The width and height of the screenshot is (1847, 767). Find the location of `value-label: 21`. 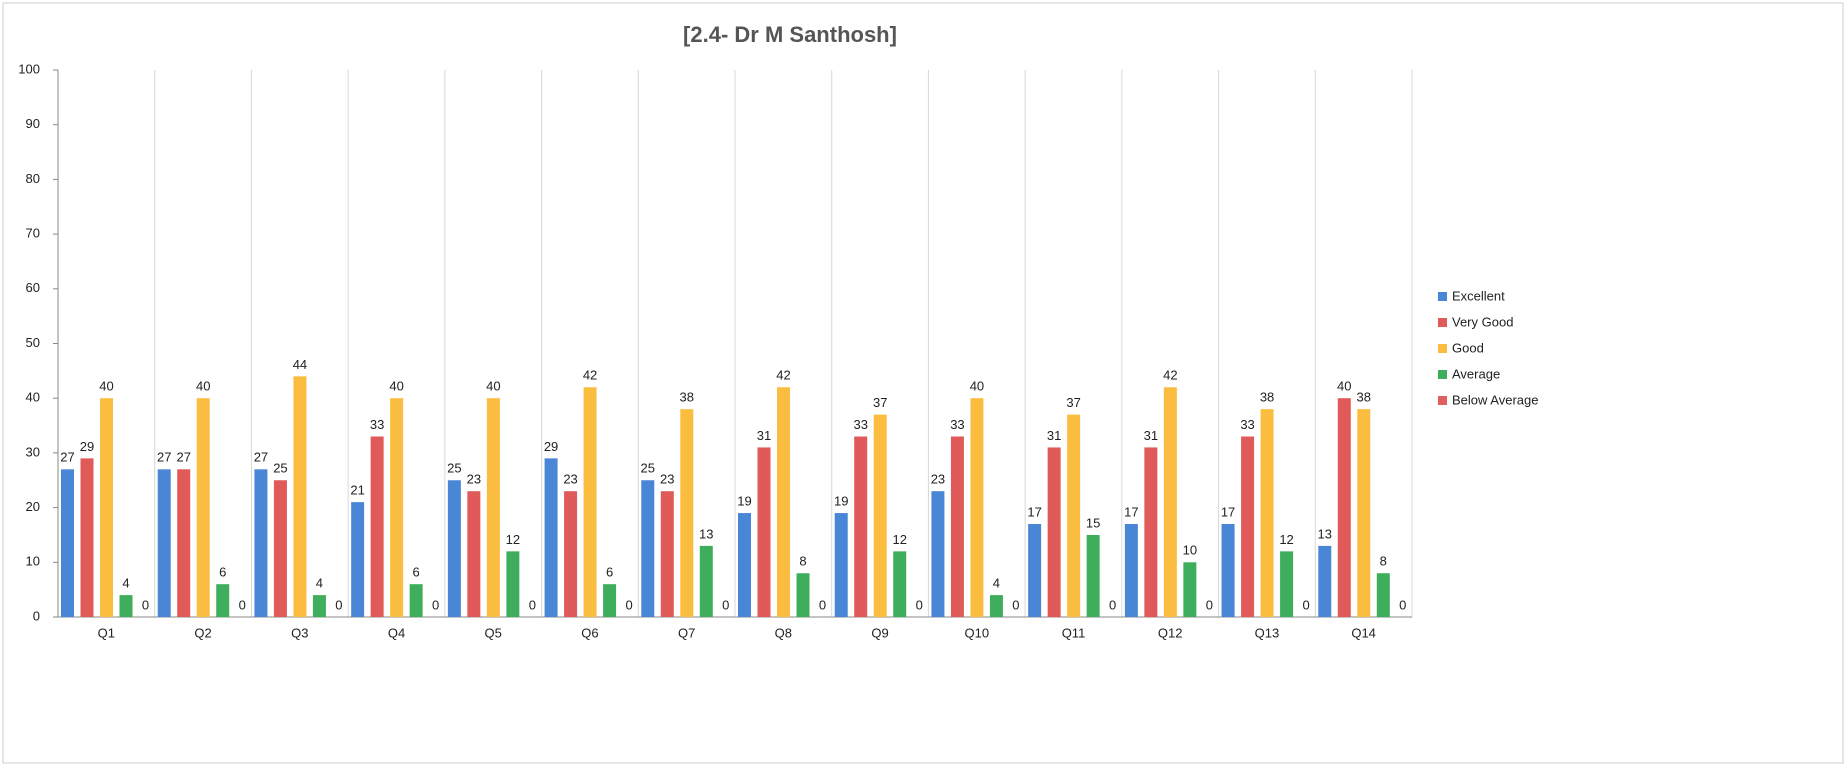

value-label: 21 is located at coordinates (357, 490).